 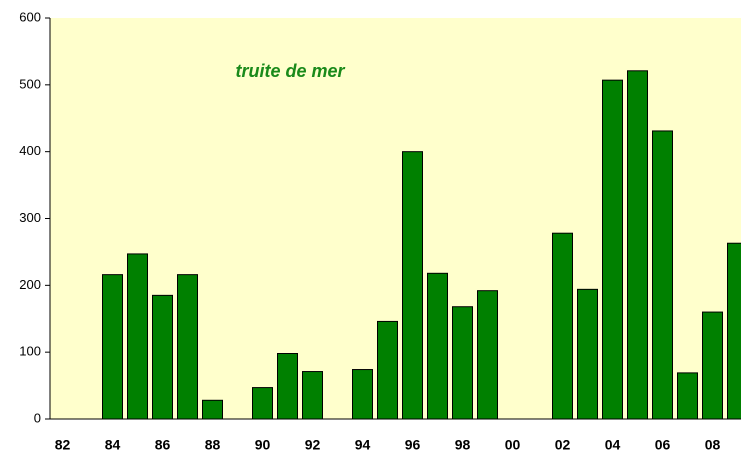 What do you see at coordinates (30, 284) in the screenshot?
I see `y-tick-label: 200` at bounding box center [30, 284].